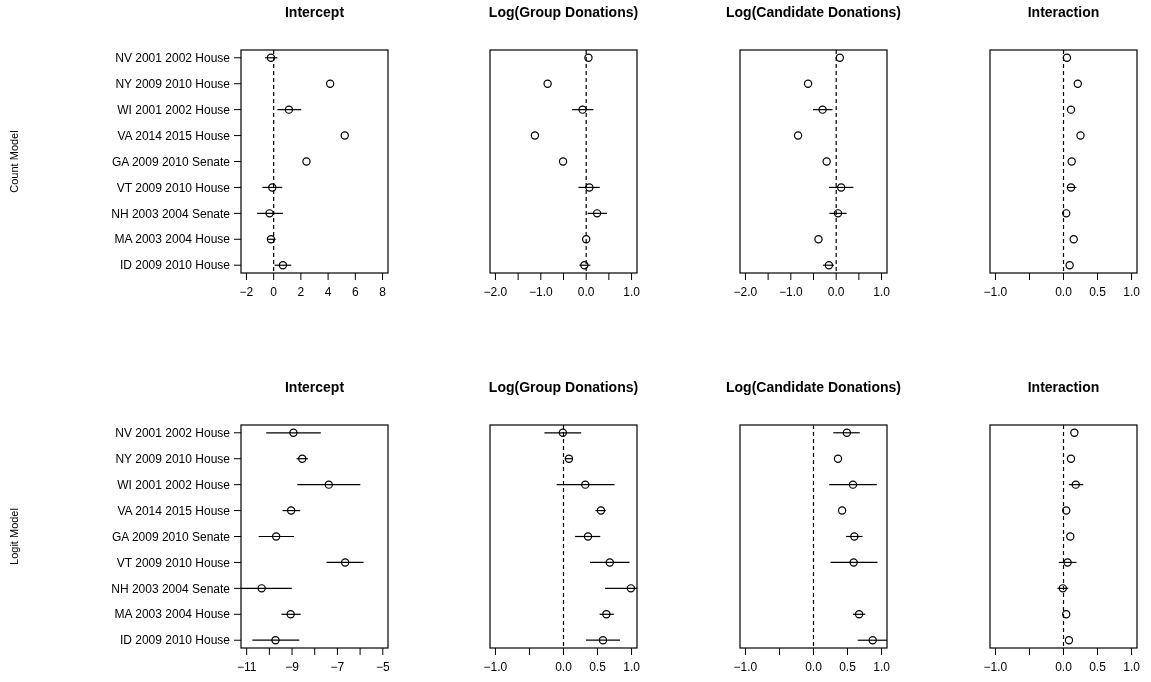 This screenshot has width=1151, height=682. Describe the element at coordinates (355, 292) in the screenshot. I see `x-tick-label: 6` at that location.